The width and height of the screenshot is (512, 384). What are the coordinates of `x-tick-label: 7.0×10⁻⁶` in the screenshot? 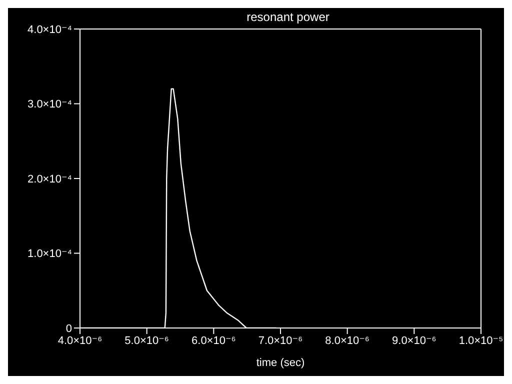 It's located at (280, 340).